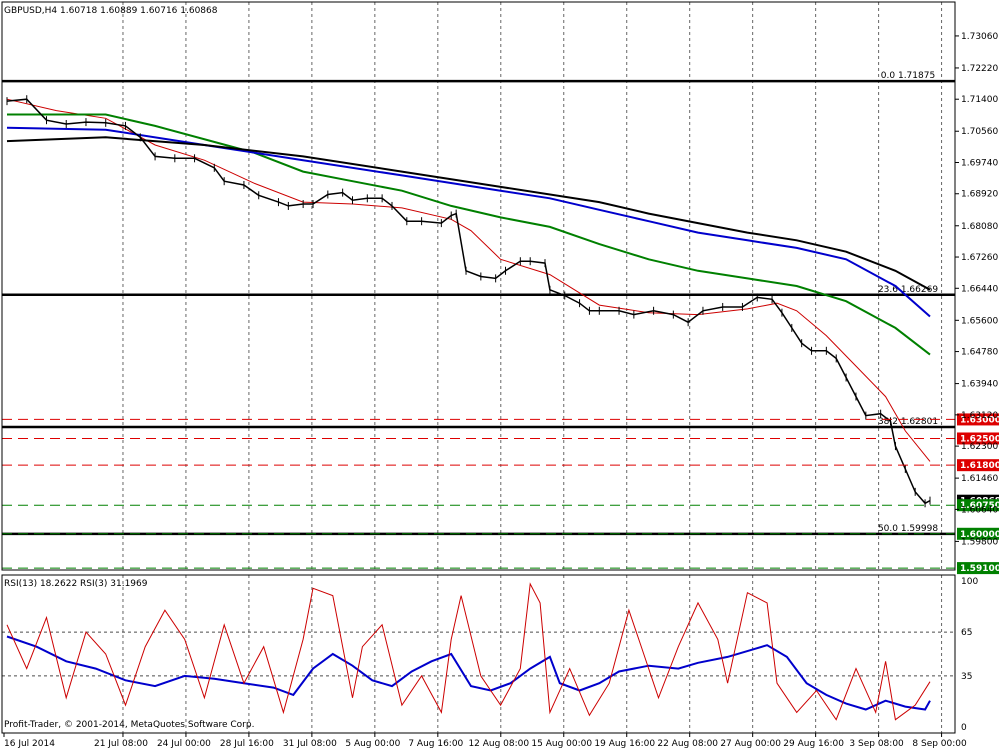 This screenshot has height=754, width=1000. I want to click on x-tick-label: 12 Aug 08:00, so click(498, 744).